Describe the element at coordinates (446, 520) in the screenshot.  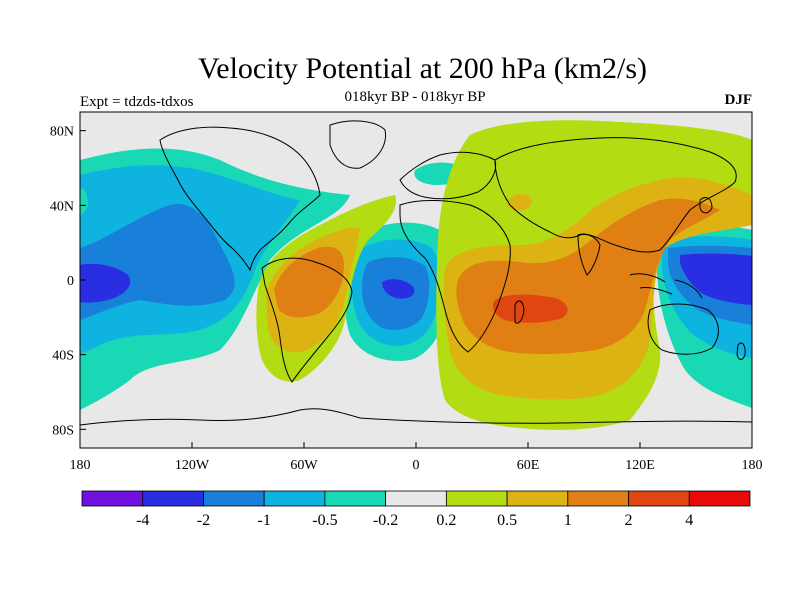
I see `colorbar-label: 0.2` at that location.